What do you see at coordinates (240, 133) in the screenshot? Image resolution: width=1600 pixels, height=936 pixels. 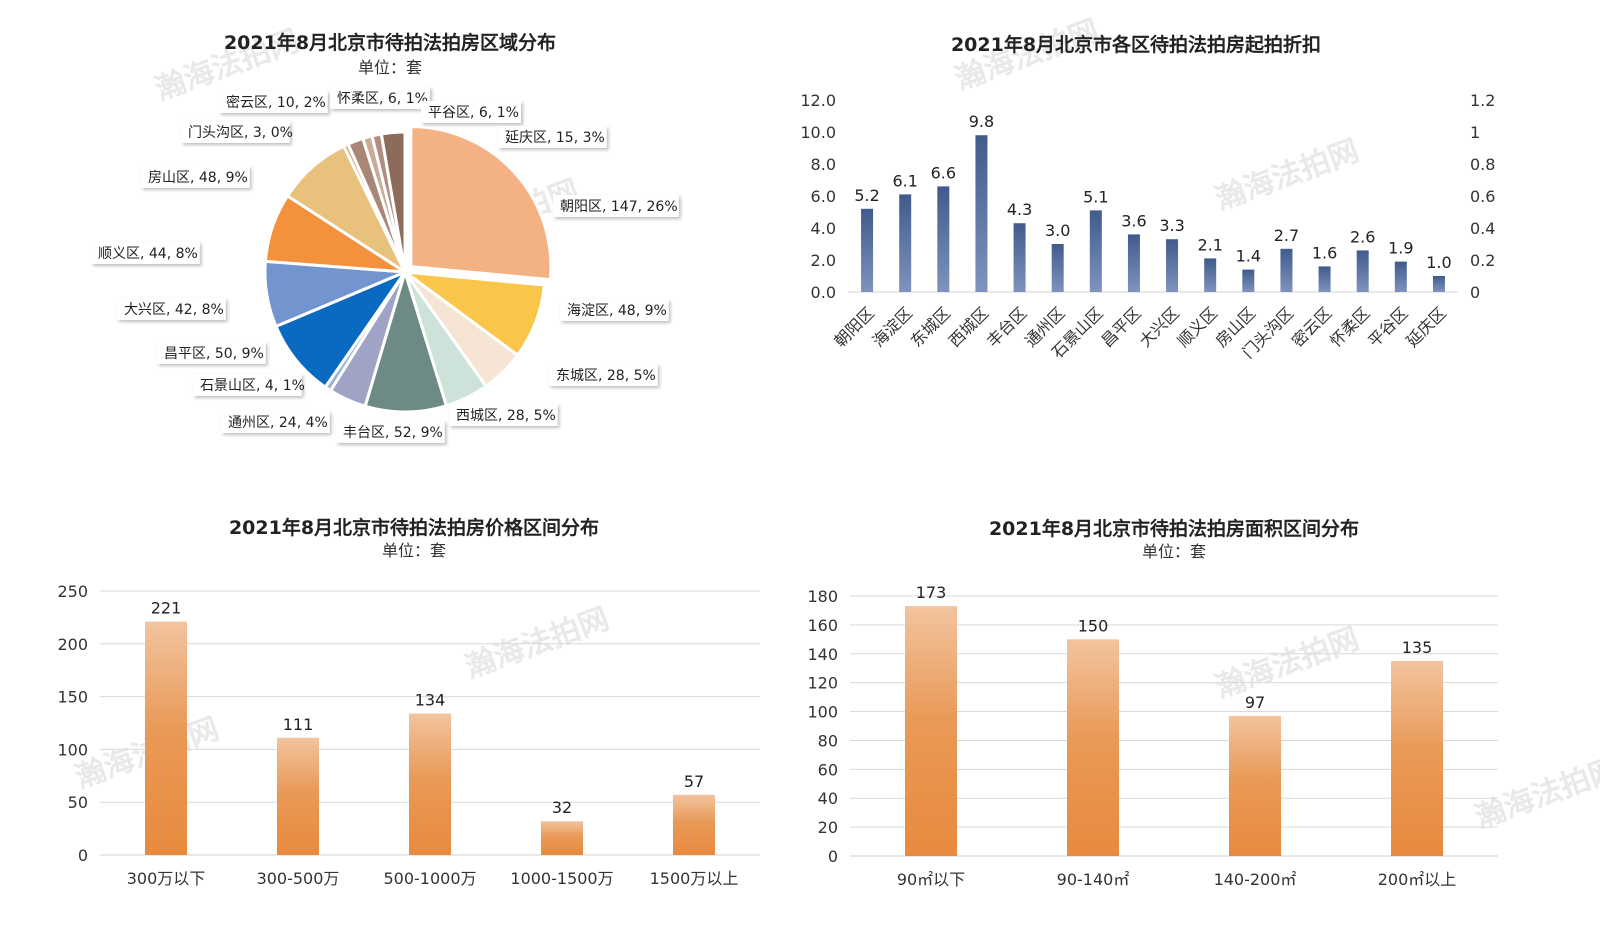 I see `pie-label: 门头沟区, 3, 0%` at bounding box center [240, 133].